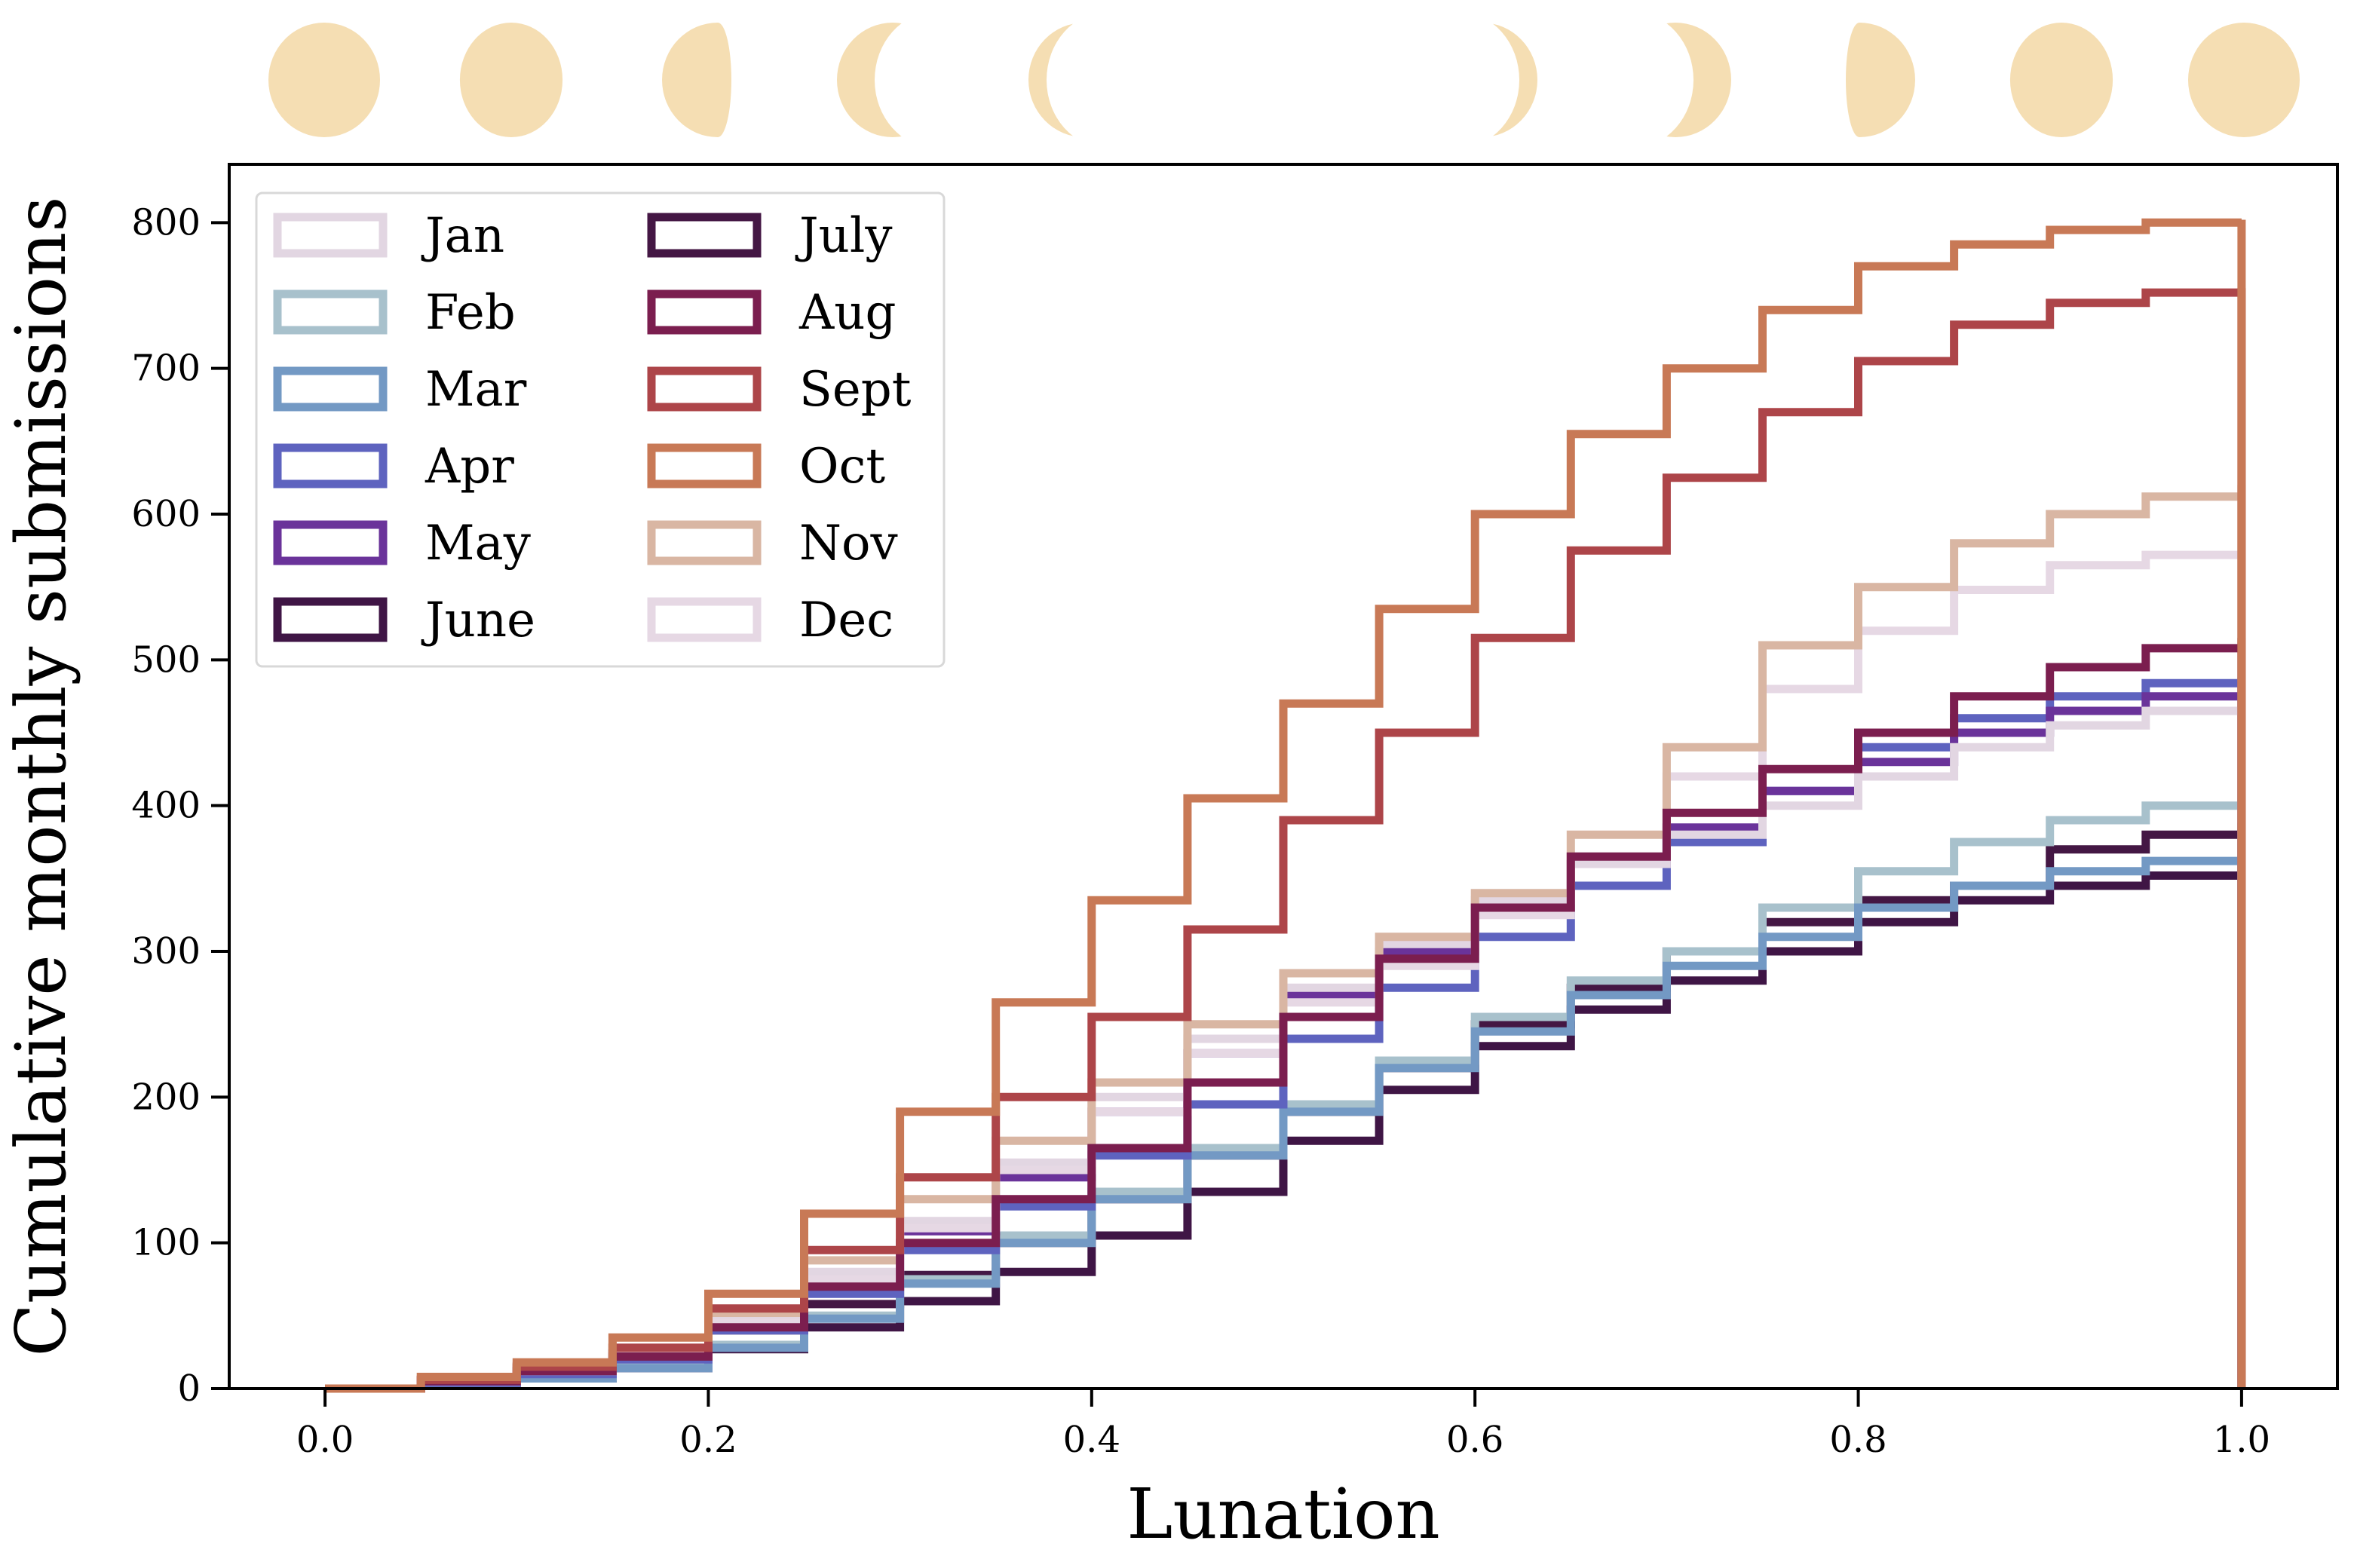 The height and width of the screenshot is (1568, 2354). I want to click on legend-swatch-june, so click(330, 619).